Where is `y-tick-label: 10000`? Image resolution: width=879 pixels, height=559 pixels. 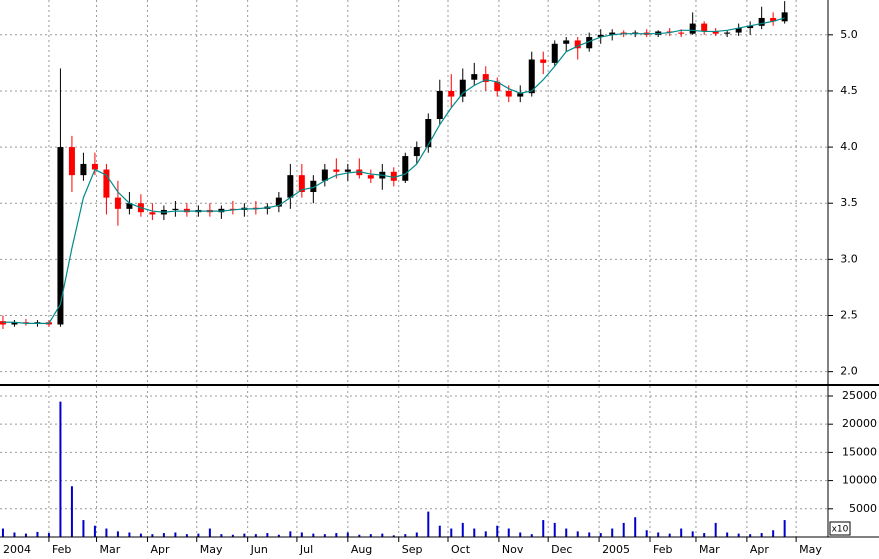
y-tick-label: 10000 is located at coordinates (859, 480).